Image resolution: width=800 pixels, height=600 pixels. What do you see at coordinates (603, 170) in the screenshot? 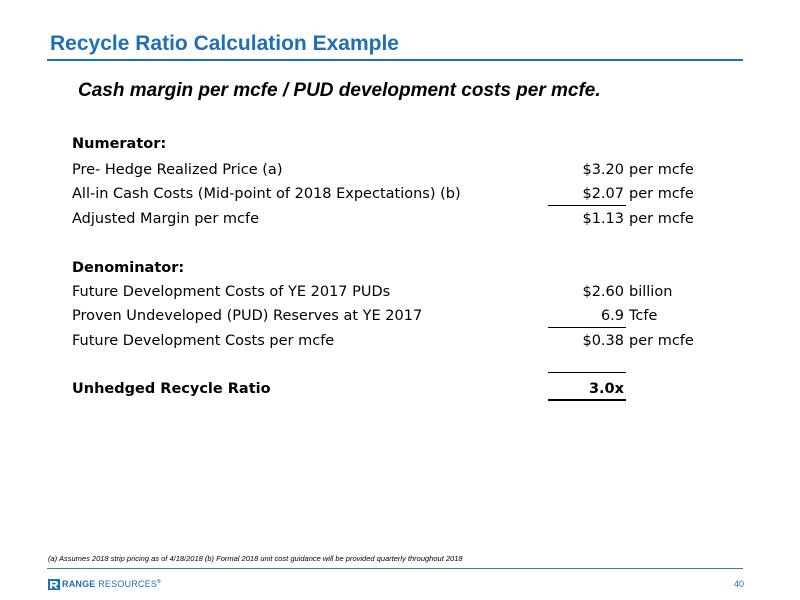
I see `row-value: $3.20` at bounding box center [603, 170].